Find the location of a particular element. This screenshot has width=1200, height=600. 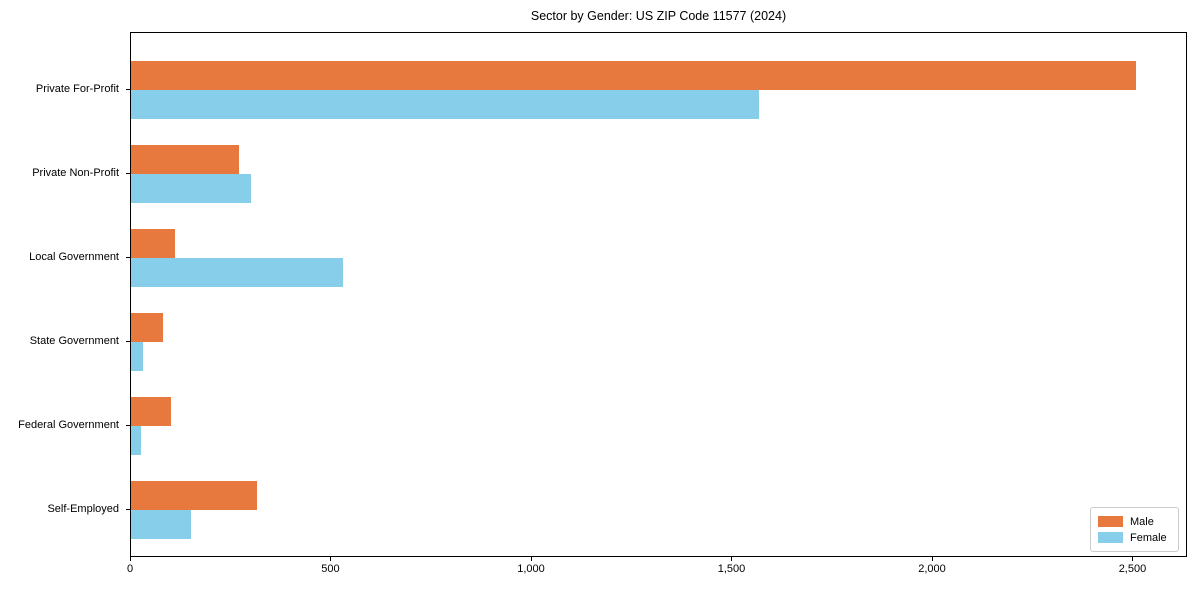

y-tick-label: Local Government is located at coordinates (74, 257).